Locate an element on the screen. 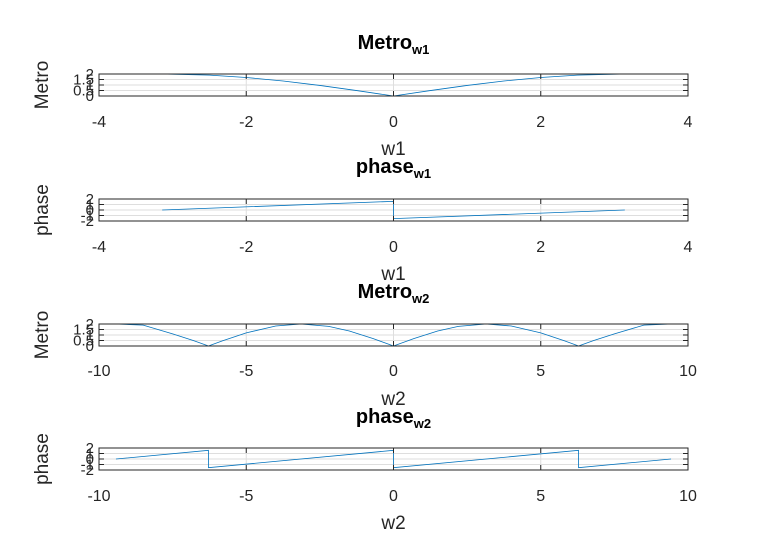 The width and height of the screenshot is (761, 551). chart-title: Metrow2 is located at coordinates (394, 293).